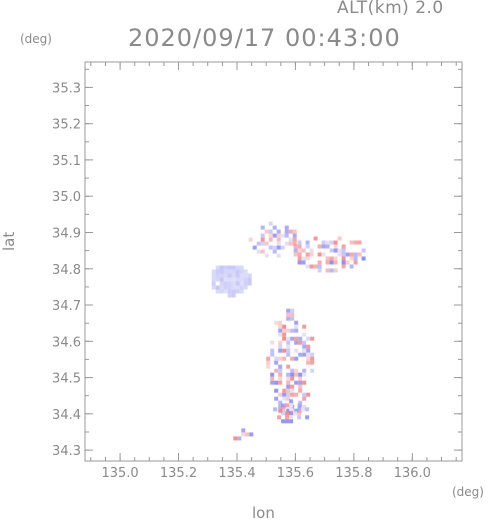 This screenshot has height=522, width=491. I want to click on y-tick-label: 34.6, so click(66, 342).